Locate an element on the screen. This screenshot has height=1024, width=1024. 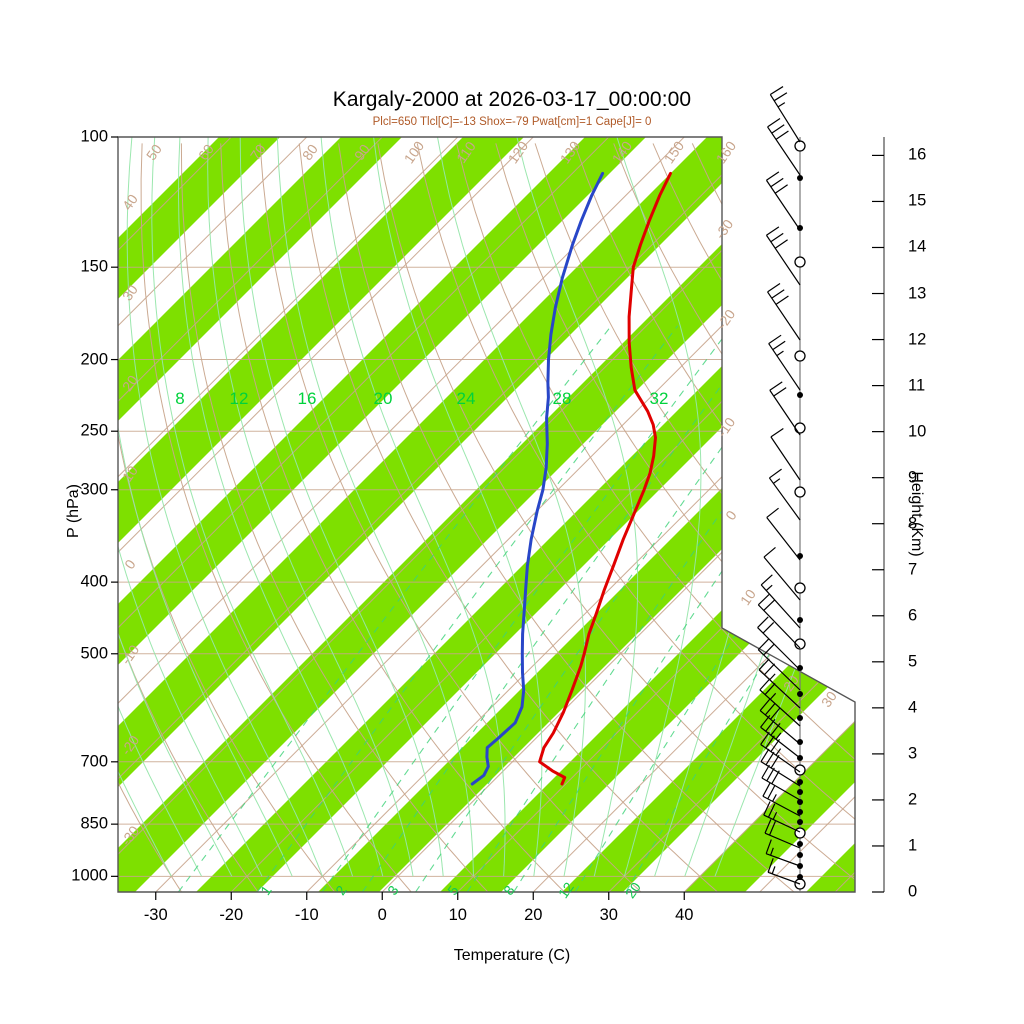
pressure-tick-label: 250 is located at coordinates (94, 430).